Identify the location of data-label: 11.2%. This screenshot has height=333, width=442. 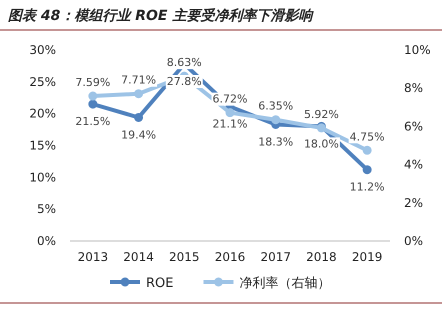
(367, 187).